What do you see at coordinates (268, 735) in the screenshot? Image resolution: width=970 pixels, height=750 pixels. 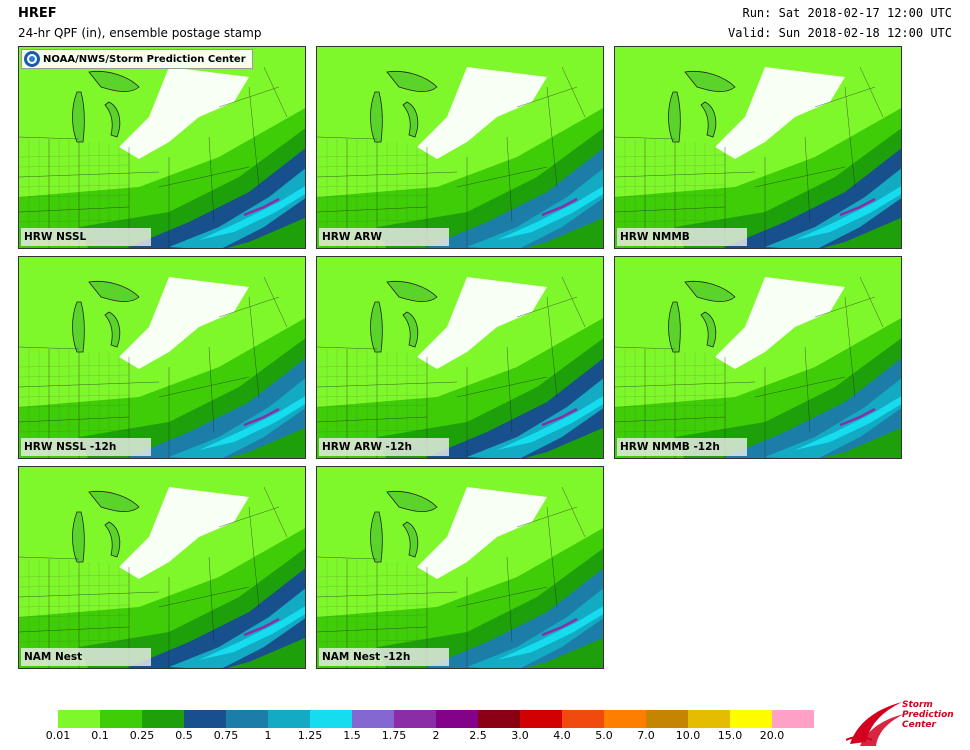 I see `legend-tick-label: 1` at bounding box center [268, 735].